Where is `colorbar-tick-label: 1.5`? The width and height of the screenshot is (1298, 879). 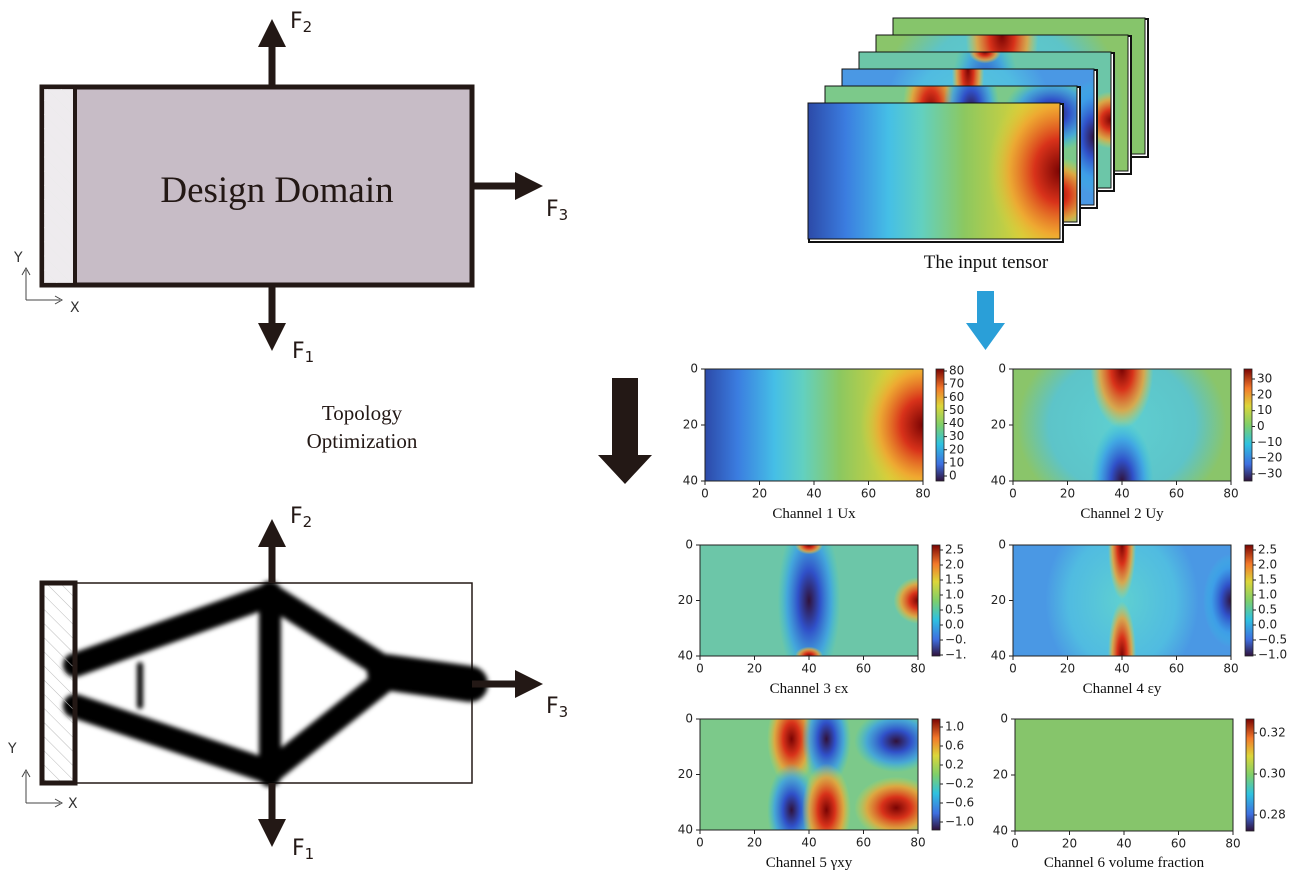 colorbar-tick-label: 1.5 is located at coordinates (954, 580).